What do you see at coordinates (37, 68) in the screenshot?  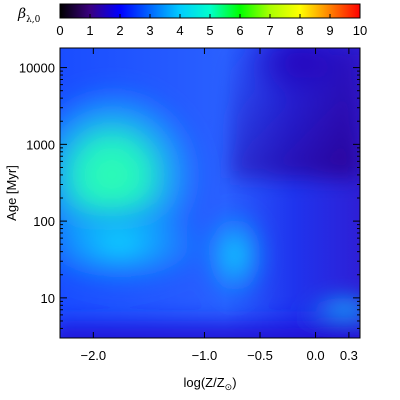 I see `y-tick-label: 10000` at bounding box center [37, 68].